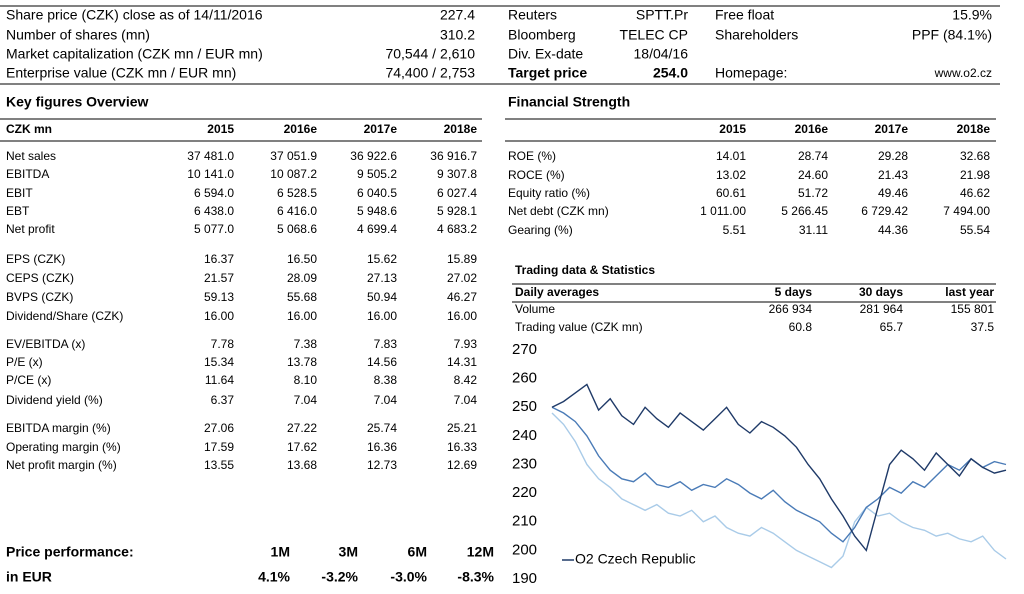 This screenshot has height=594, width=1024. What do you see at coordinates (975, 193) in the screenshot?
I see `cell: 46.62` at bounding box center [975, 193].